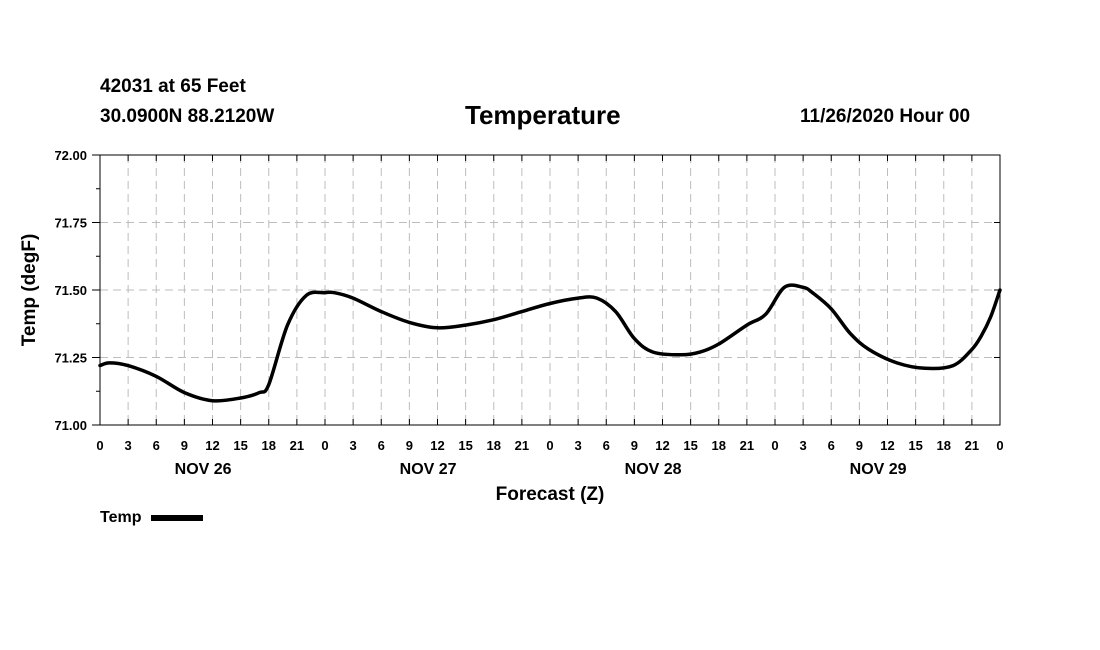  What do you see at coordinates (70, 425) in the screenshot?
I see `y-tick-label: 71.00` at bounding box center [70, 425].